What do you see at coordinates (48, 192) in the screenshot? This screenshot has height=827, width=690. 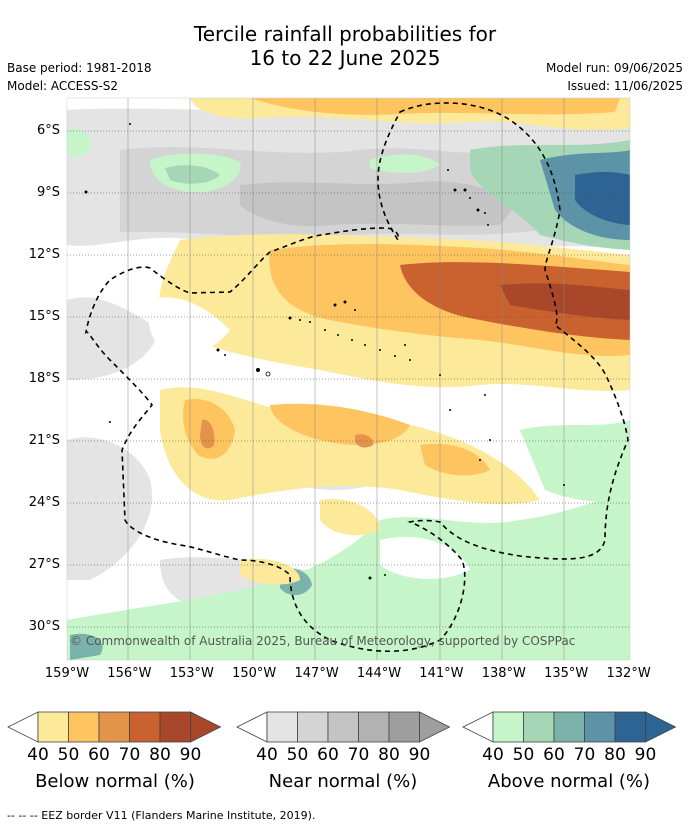 I see `lat-tick-label: 9°S` at bounding box center [48, 192].